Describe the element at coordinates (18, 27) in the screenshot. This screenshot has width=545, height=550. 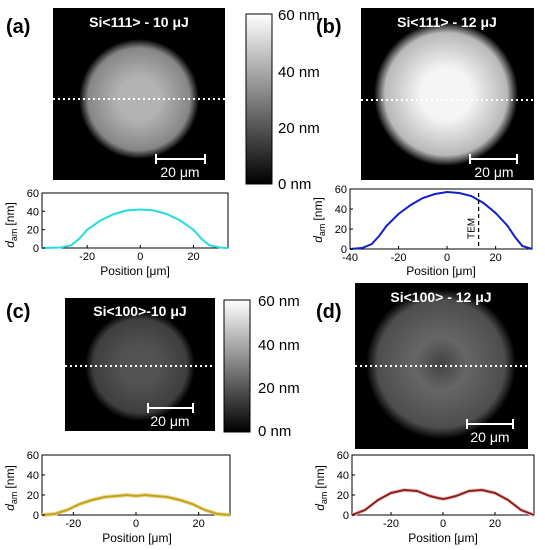
I see `panel-label-a: (a)` at that location.